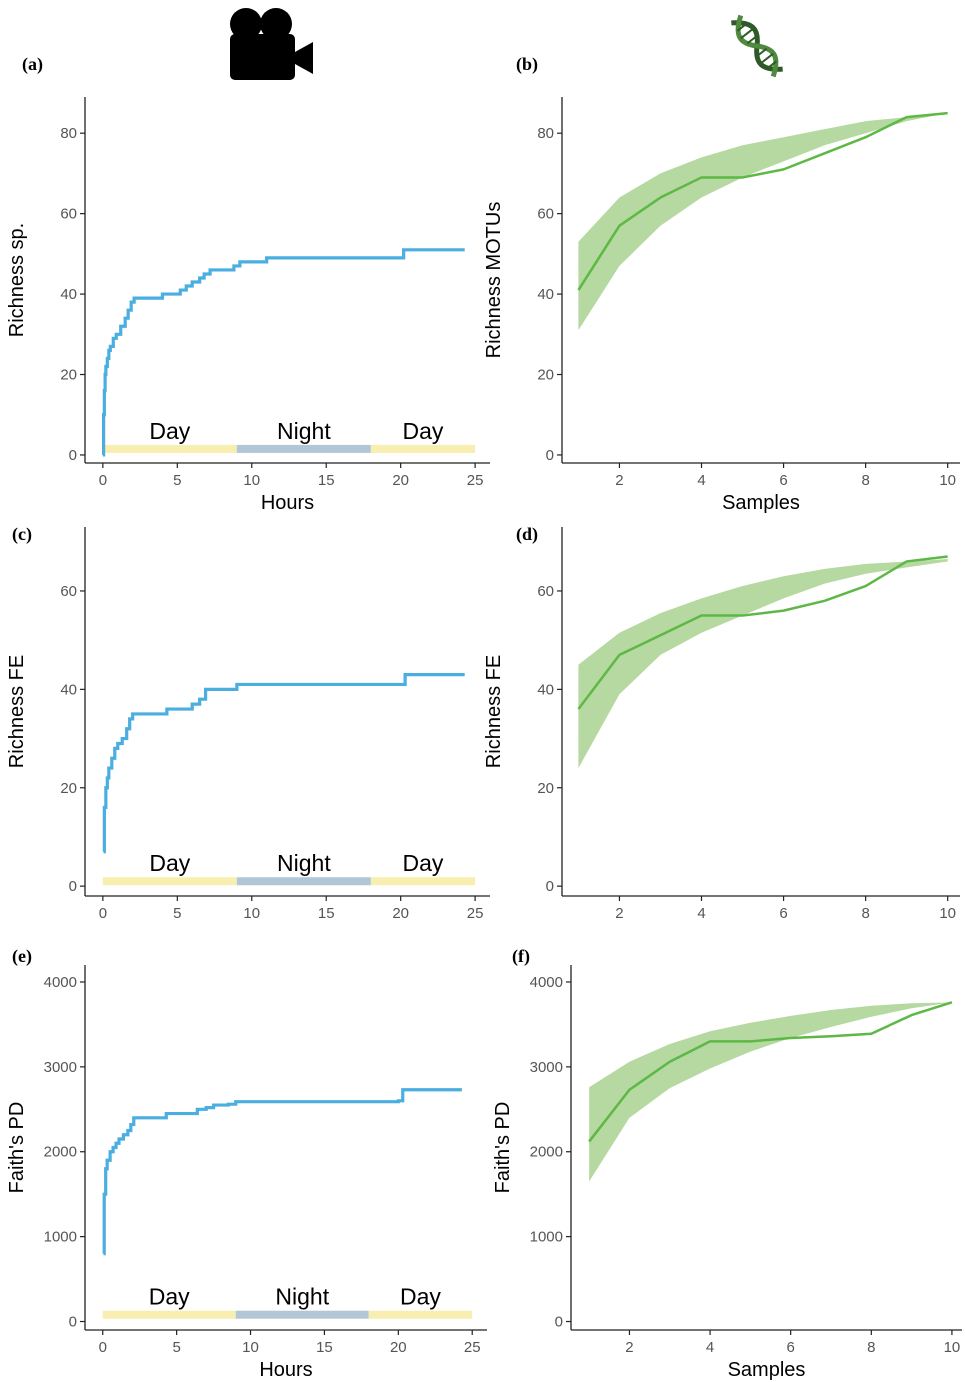  I want to click on x-axis-title: Hours, so click(287, 503).